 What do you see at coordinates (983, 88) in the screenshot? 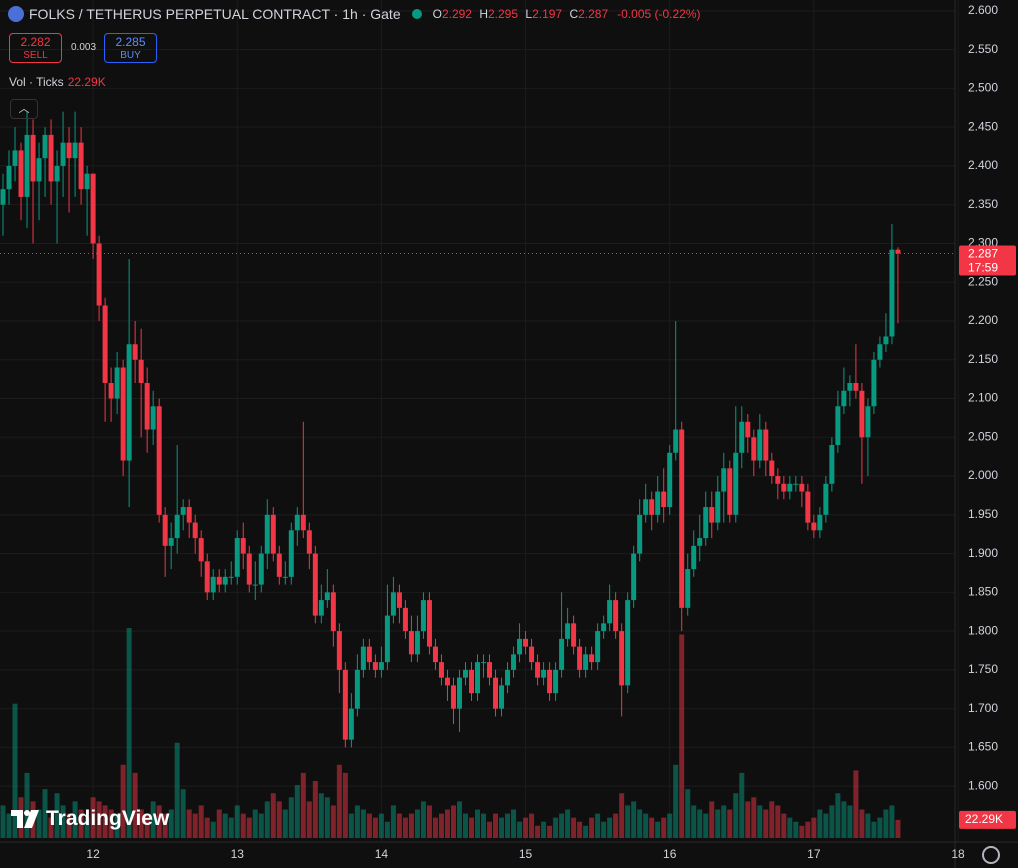
I see `y-tick-label: 2.500` at bounding box center [983, 88].